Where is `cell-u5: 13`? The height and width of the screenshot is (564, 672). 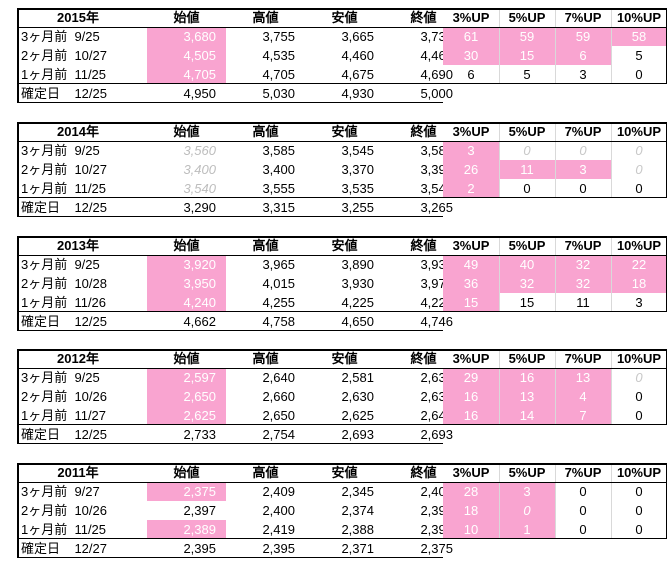
cell-u5: 13 is located at coordinates (527, 396).